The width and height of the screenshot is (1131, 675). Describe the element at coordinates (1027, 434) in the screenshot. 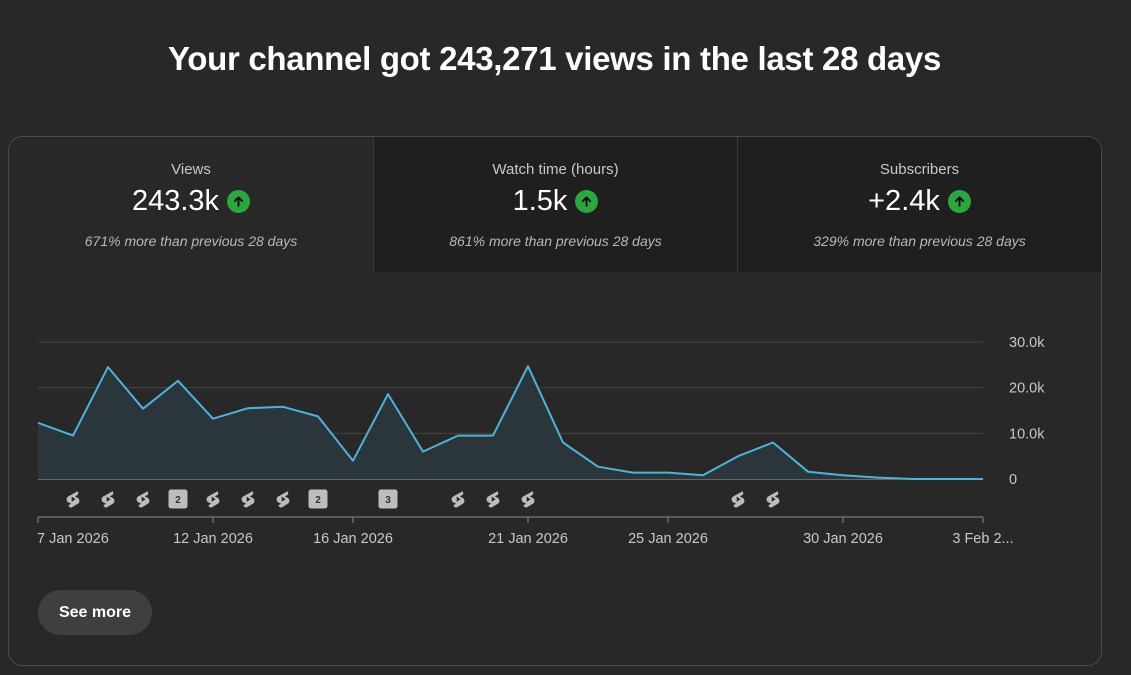

I see `y-tick-label: 10.0k` at that location.